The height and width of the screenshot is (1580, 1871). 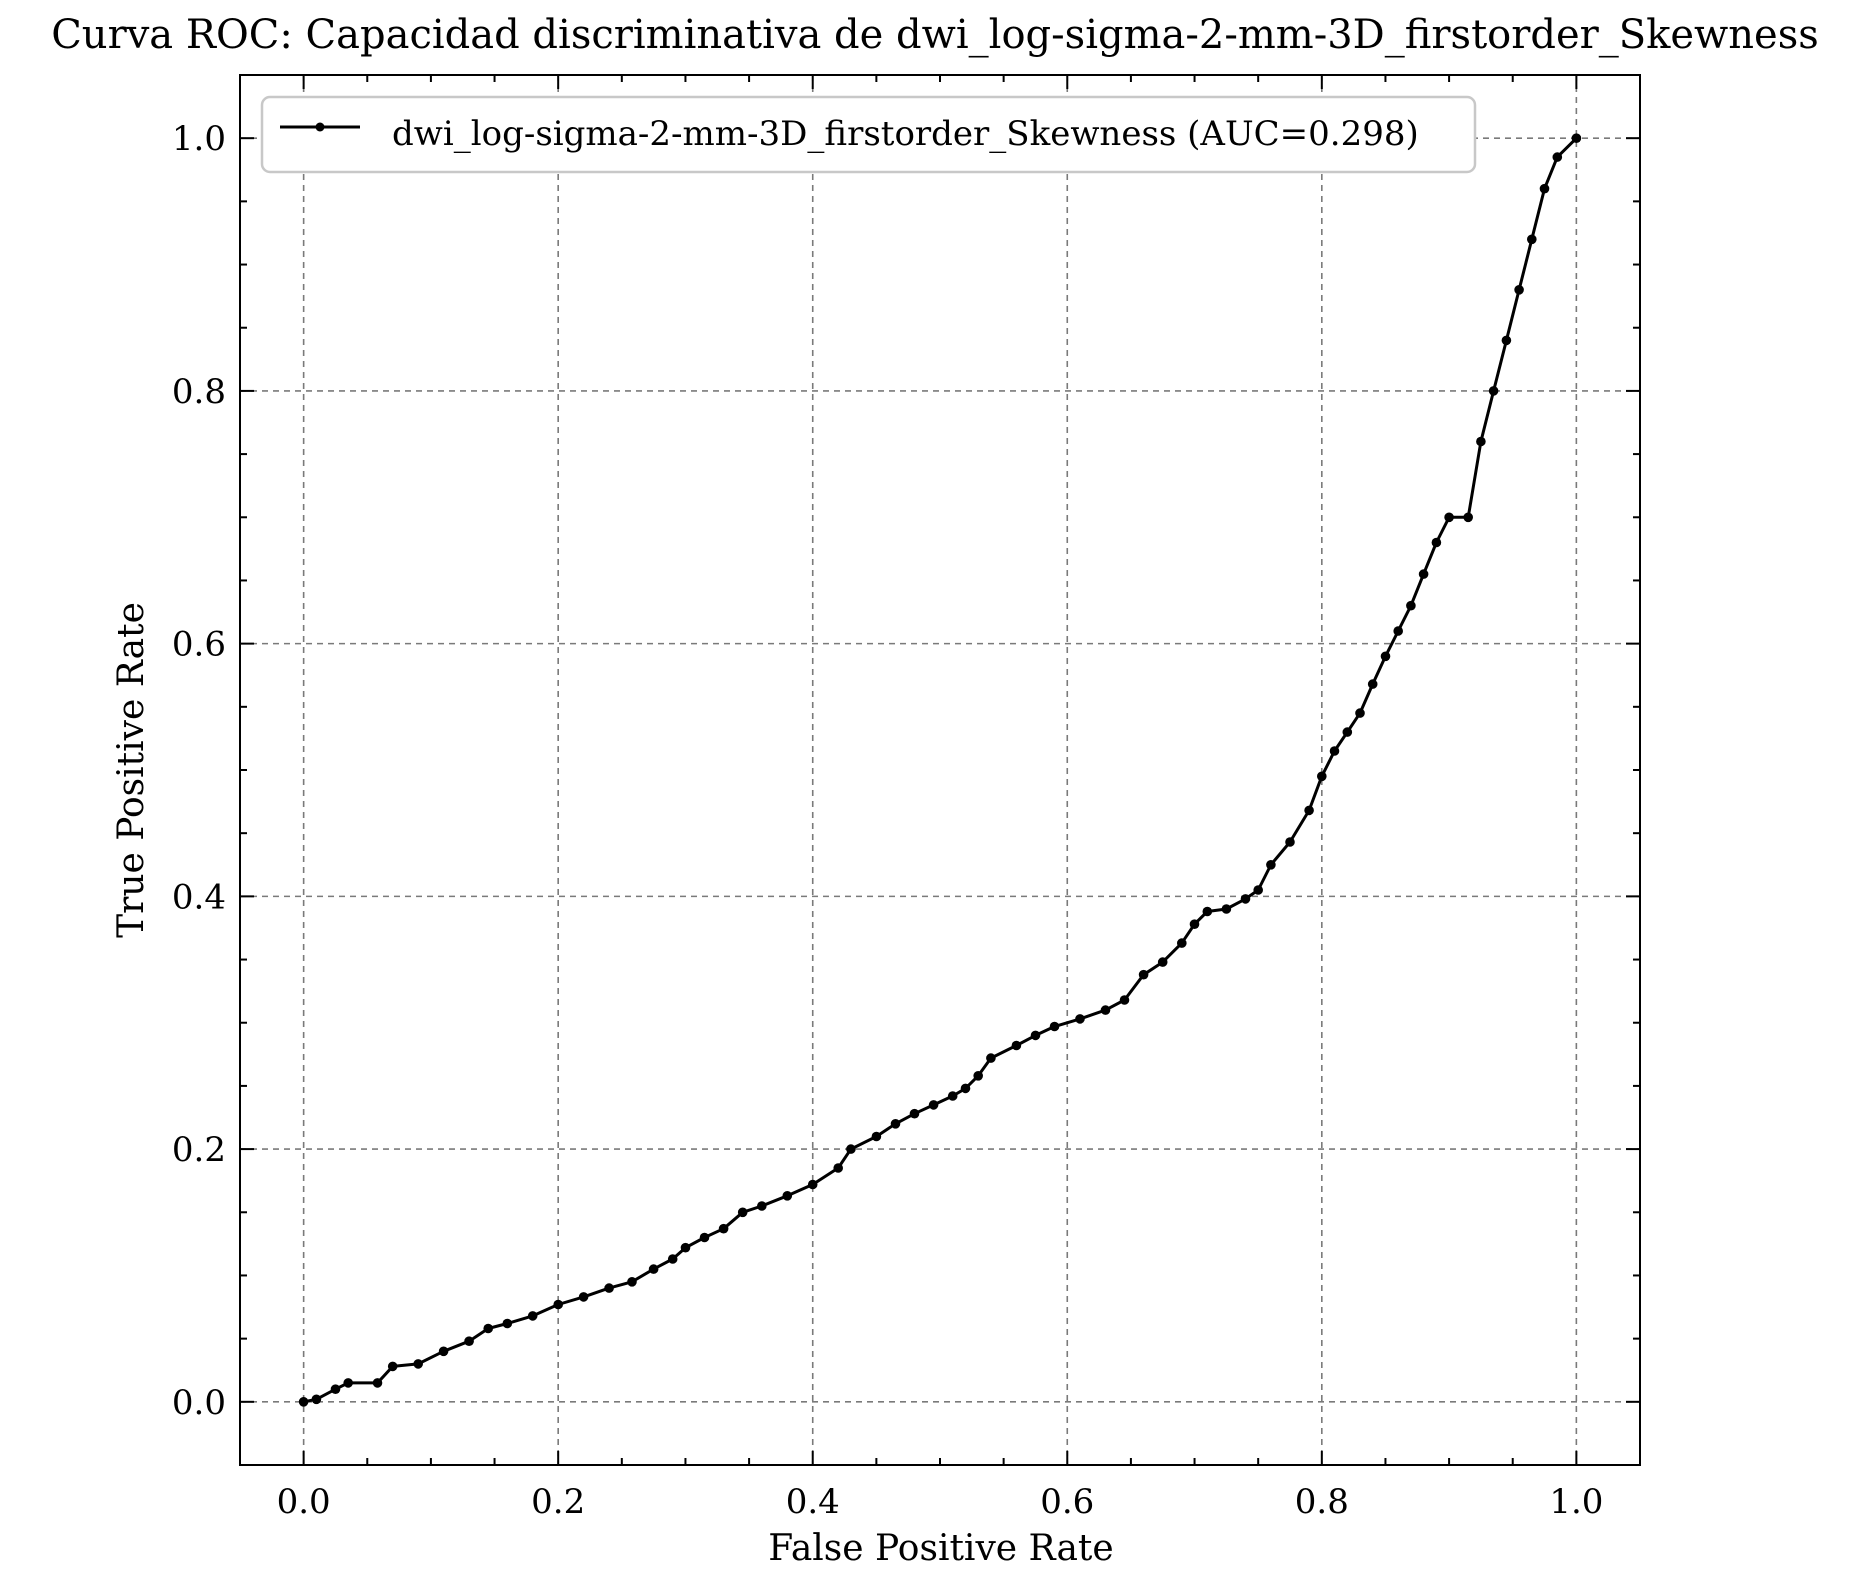 What do you see at coordinates (199, 1150) in the screenshot?
I see `y-tick-label: 0.2` at bounding box center [199, 1150].